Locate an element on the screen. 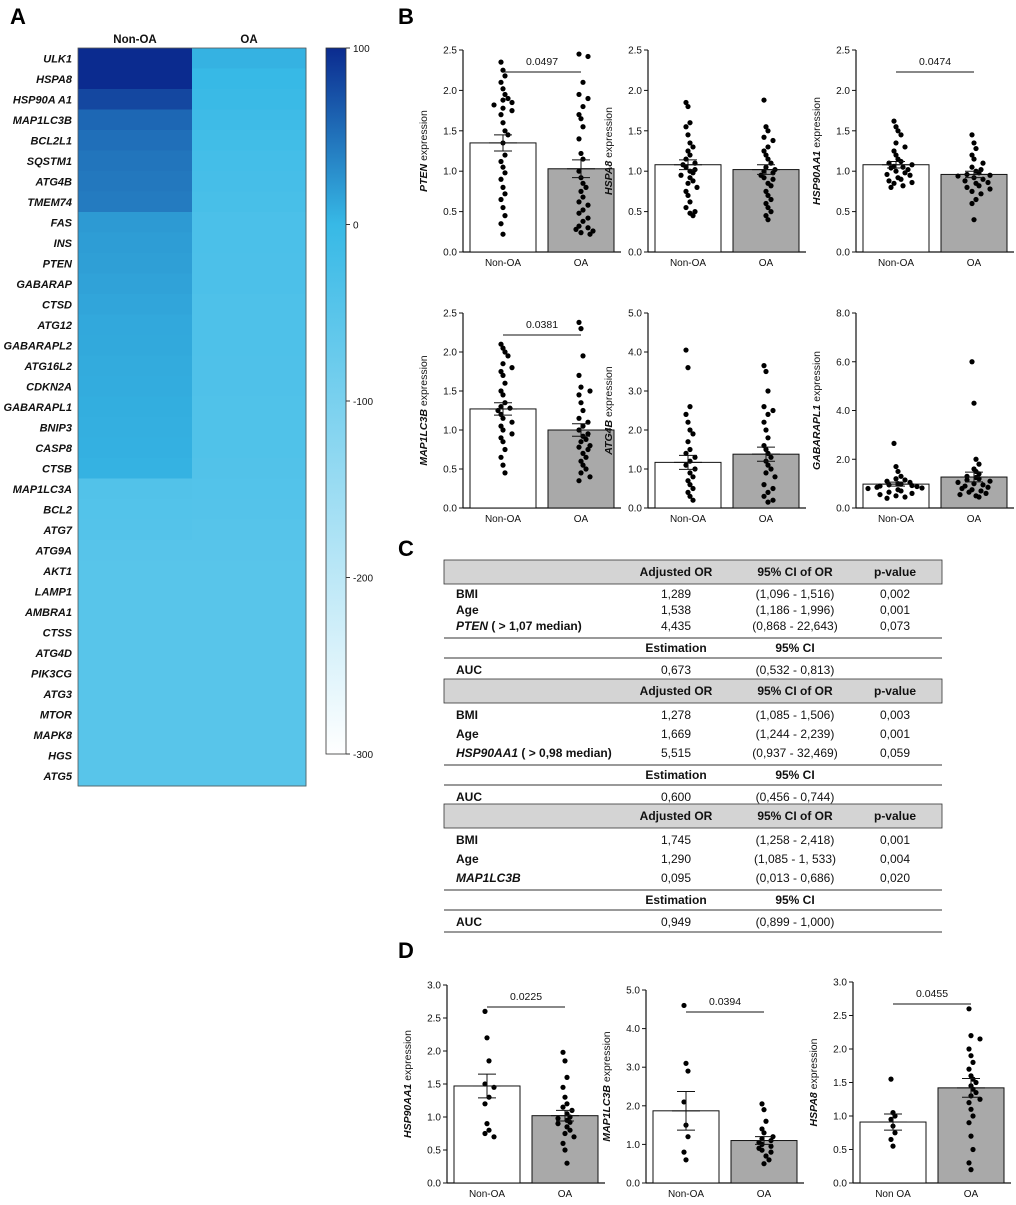  p-value-label: 0.0225 is located at coordinates (526, 997).